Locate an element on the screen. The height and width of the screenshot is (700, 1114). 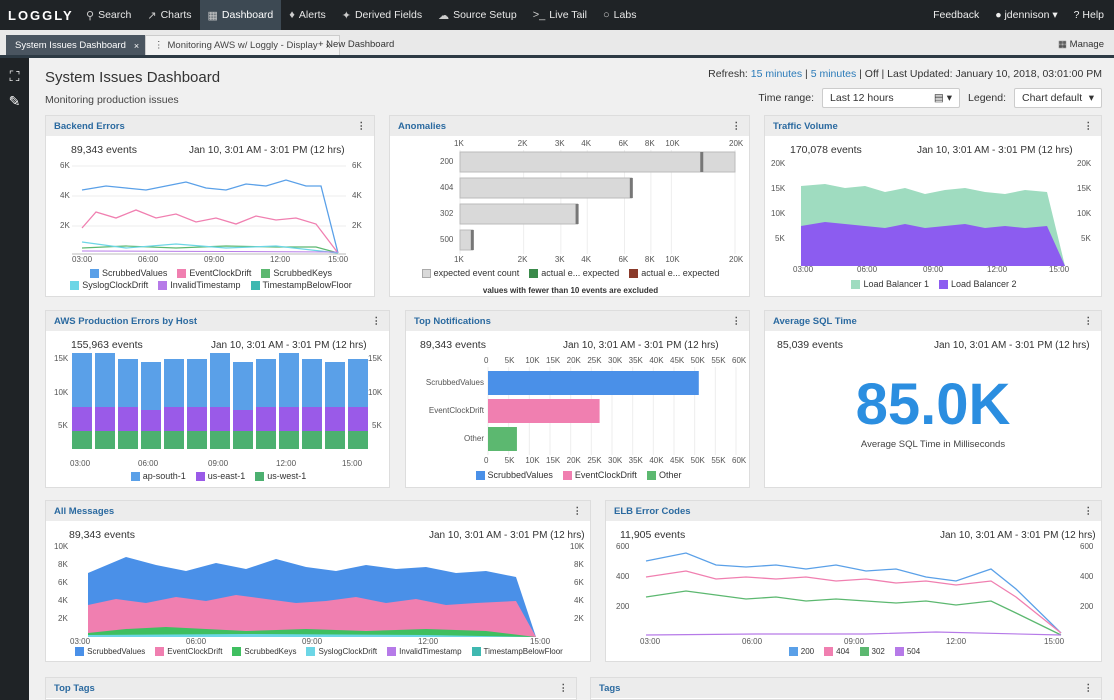
legend-item: 404 is located at coordinates (837, 651).